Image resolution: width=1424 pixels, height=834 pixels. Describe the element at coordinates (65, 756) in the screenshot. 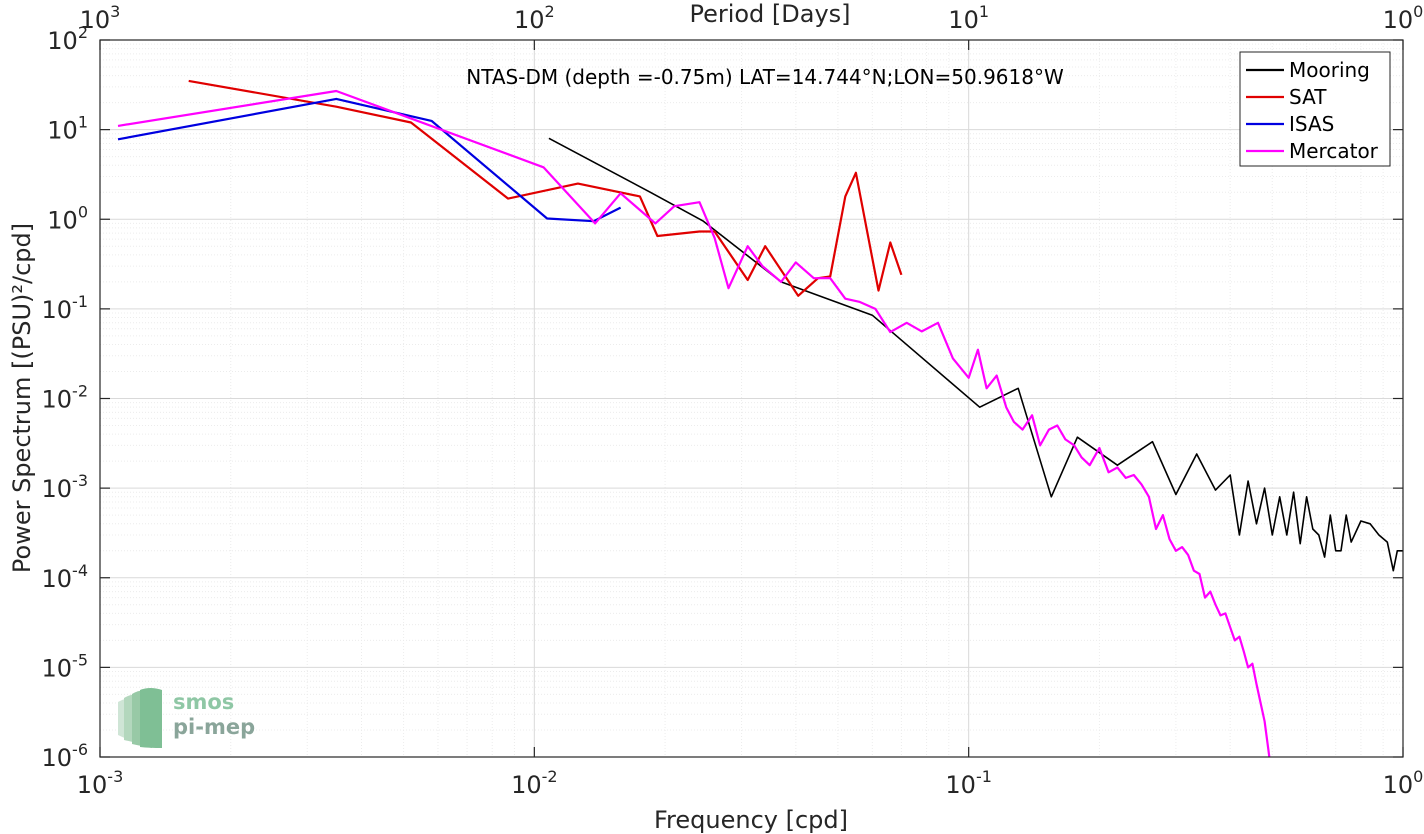

I see `y-tick-label: 10⁻⁶` at that location.